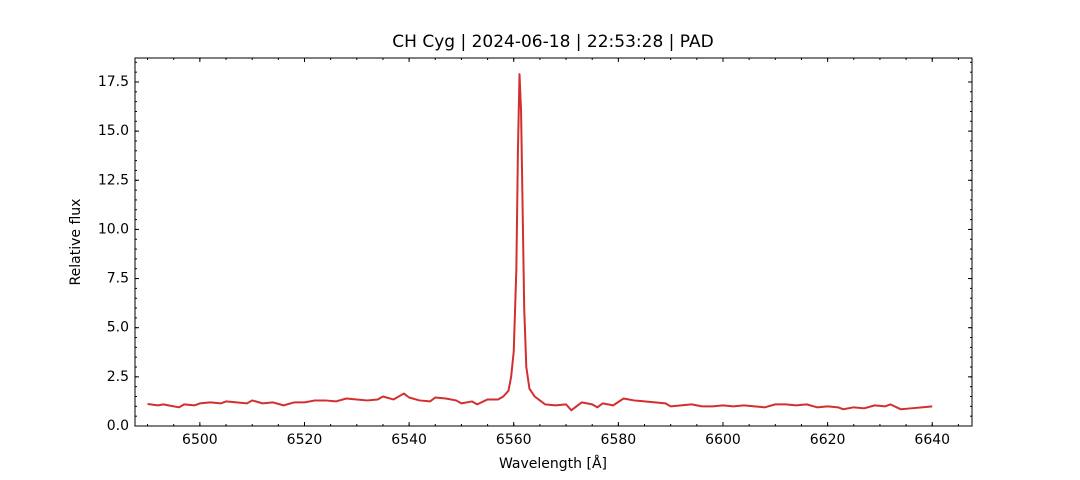 The height and width of the screenshot is (480, 1080). I want to click on y-tick-label: 5.0, so click(118, 328).